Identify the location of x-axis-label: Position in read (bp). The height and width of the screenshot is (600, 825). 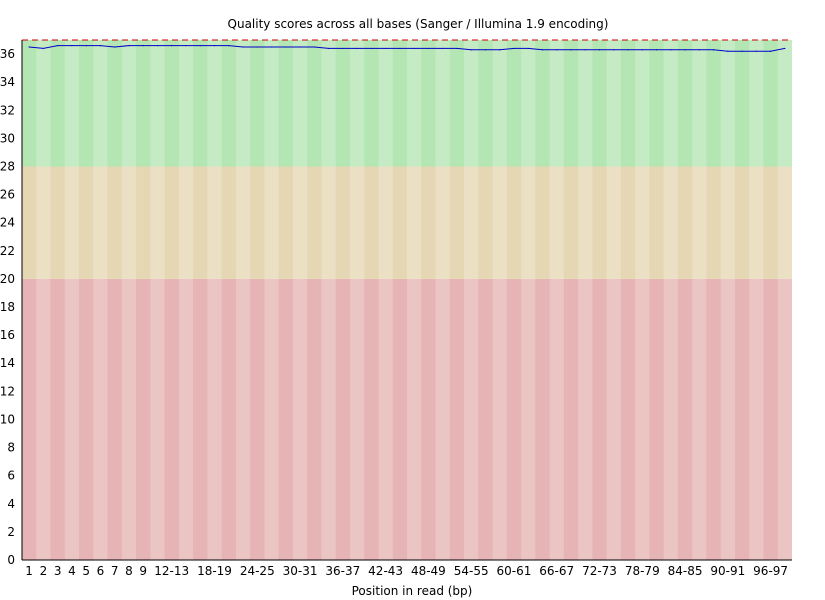
(412, 591).